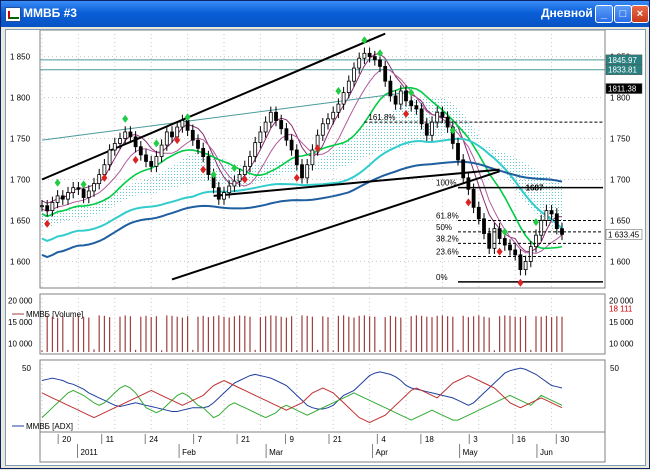 The width and height of the screenshot is (650, 470). I want to click on price-tick-right: 1 700, so click(620, 179).